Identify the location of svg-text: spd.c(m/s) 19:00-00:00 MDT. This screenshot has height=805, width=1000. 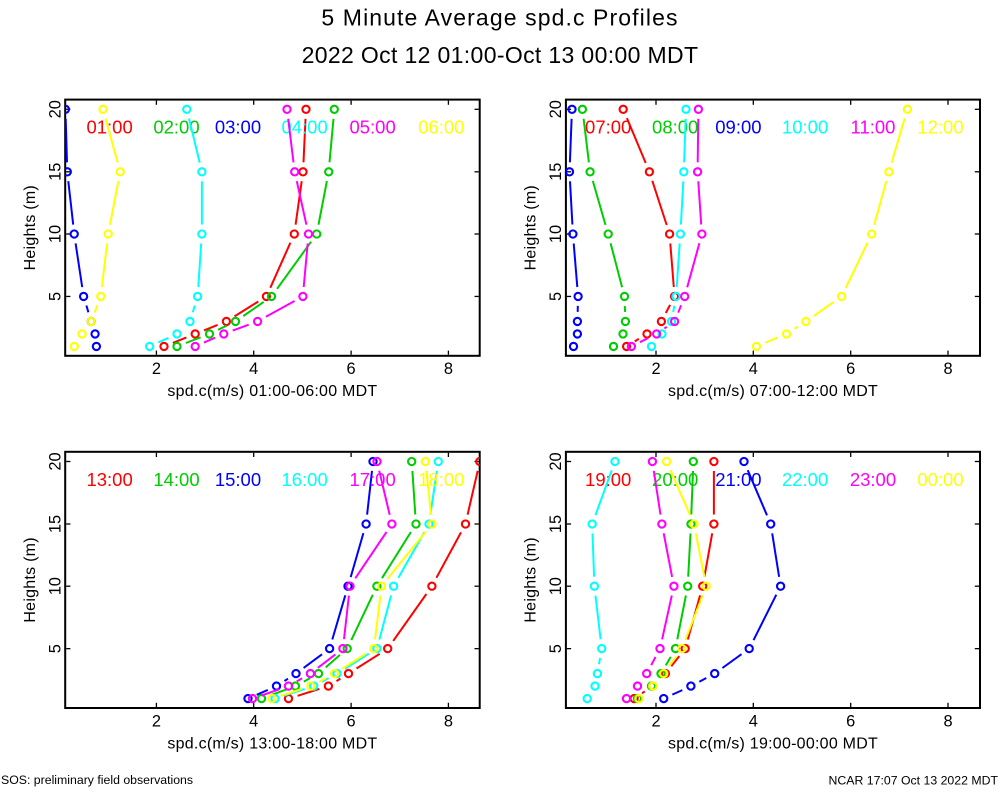
(773, 743).